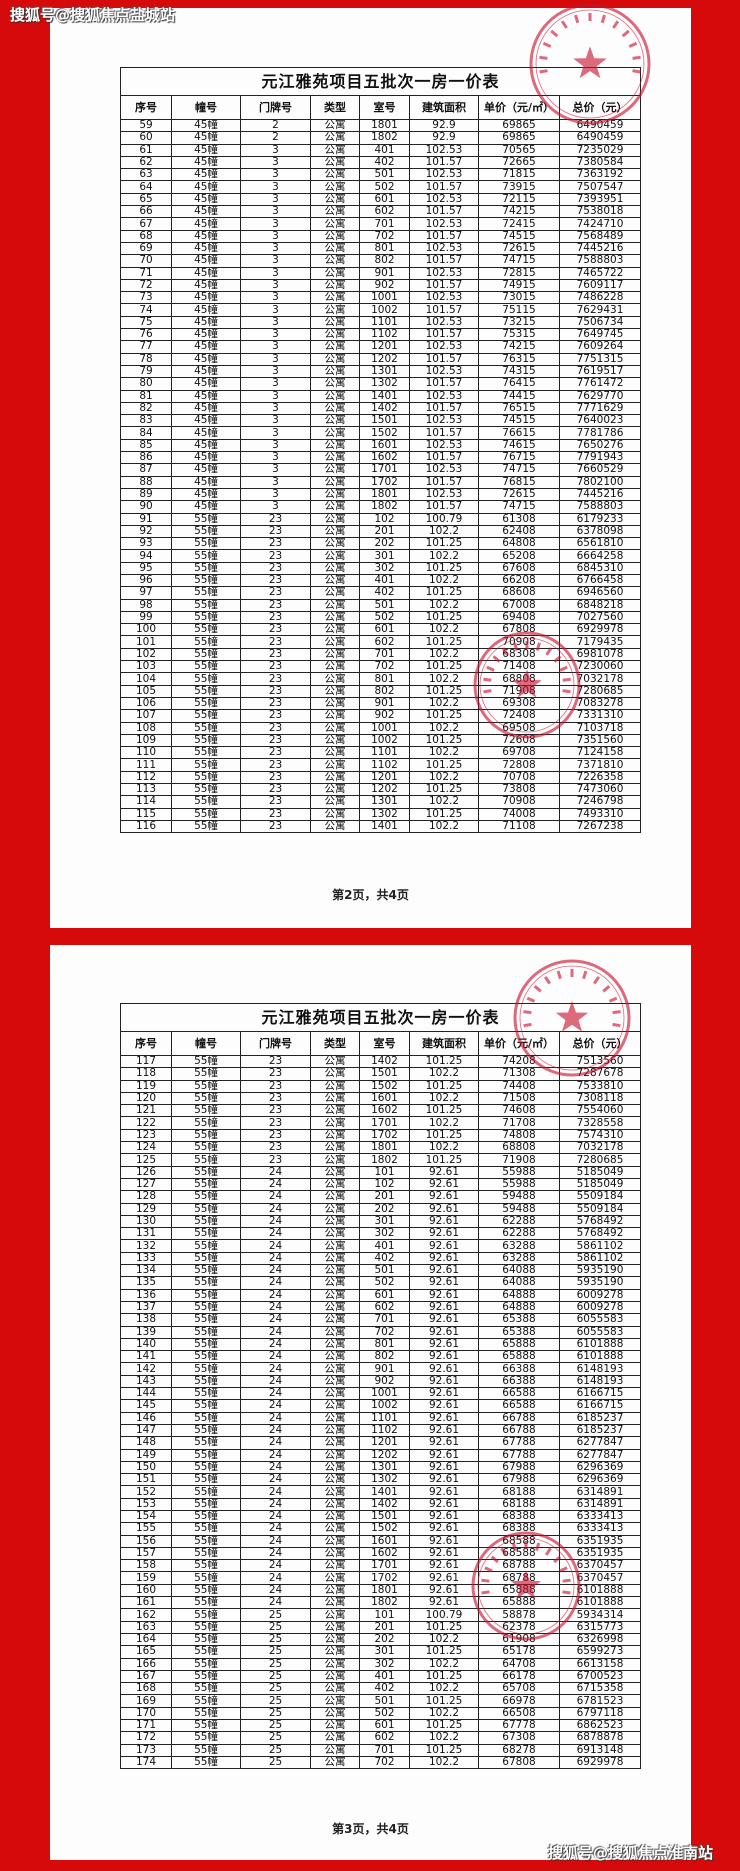 The height and width of the screenshot is (1871, 740). I want to click on total-price-cell: 6561810, so click(600, 544).